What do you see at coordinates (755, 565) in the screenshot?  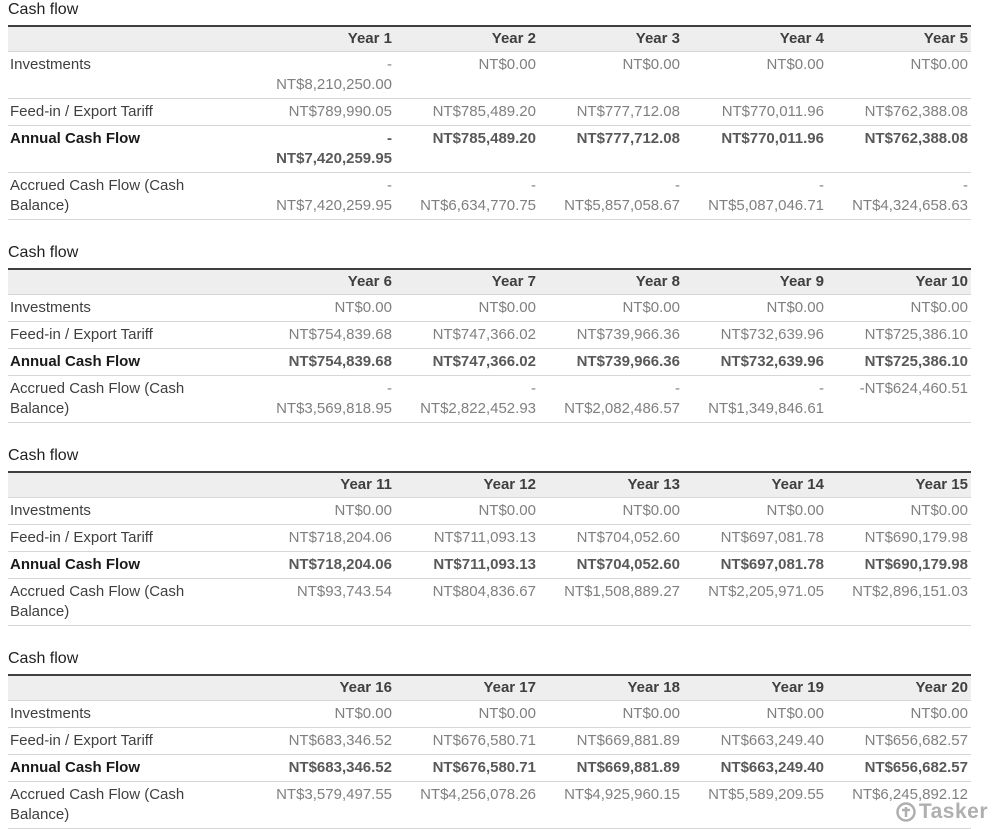 I see `value-cell: NT$697,081.78` at bounding box center [755, 565].